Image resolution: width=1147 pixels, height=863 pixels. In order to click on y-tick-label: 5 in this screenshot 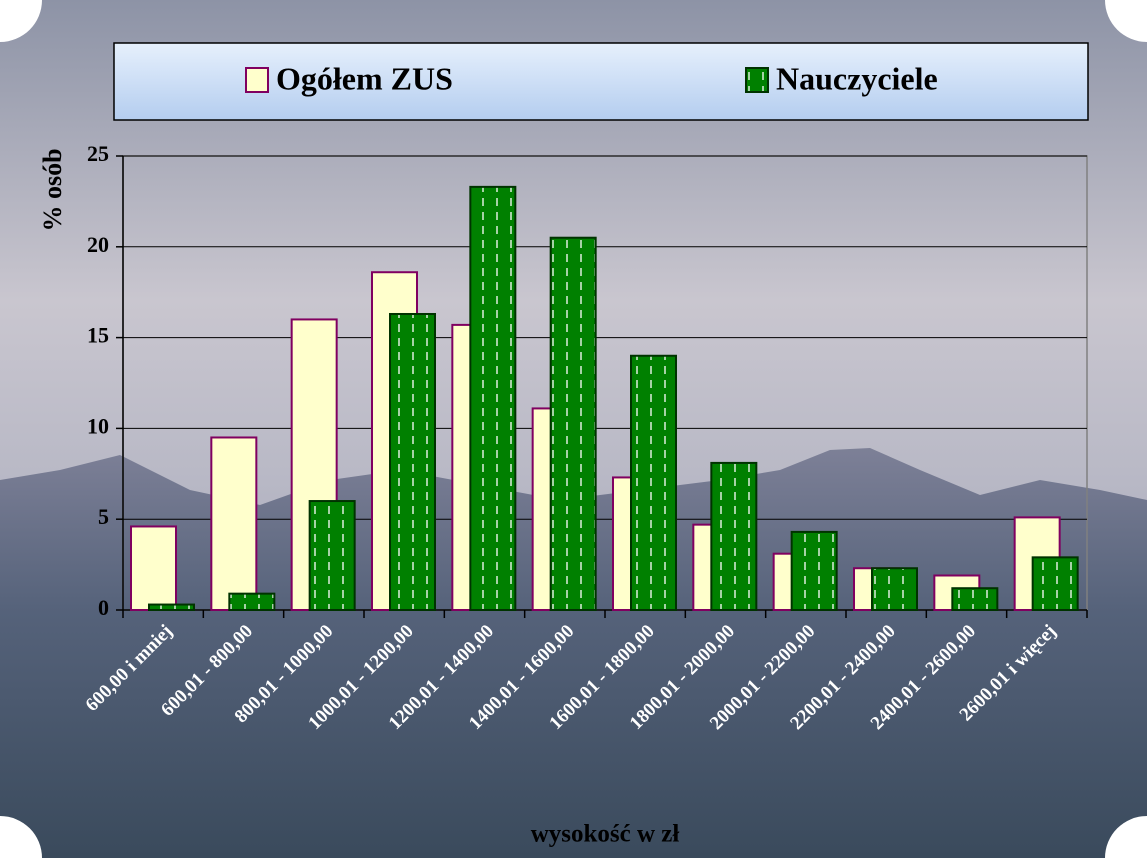, I will do `click(103, 516)`.